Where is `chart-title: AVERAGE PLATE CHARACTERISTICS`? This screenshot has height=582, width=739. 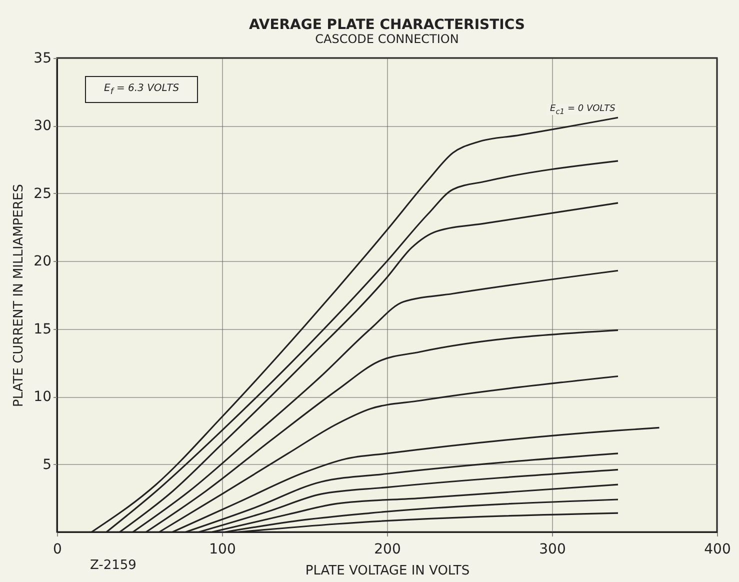
chart-title: AVERAGE PLATE CHARACTERISTICS is located at coordinates (387, 25).